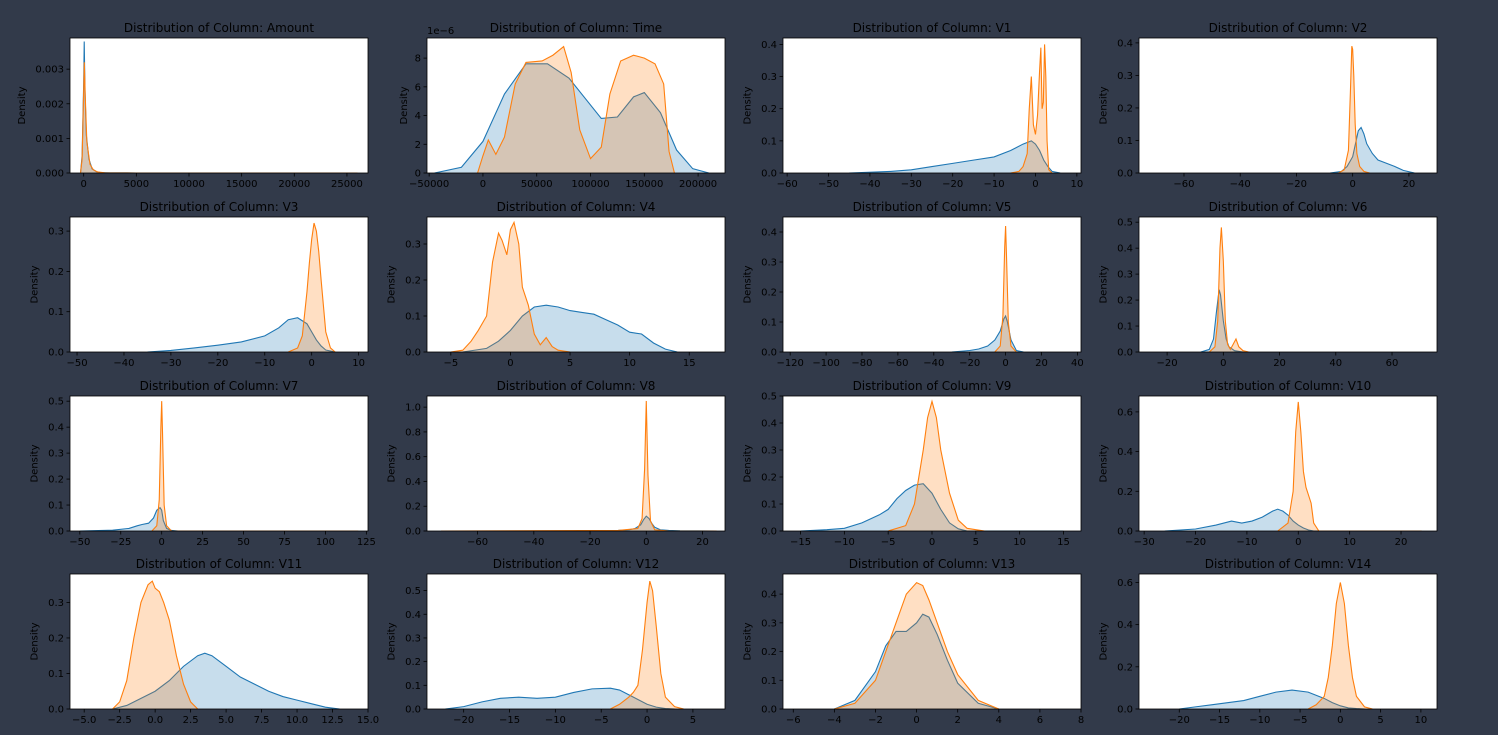  I want to click on y-tick-label: 0.0, so click(56, 710).